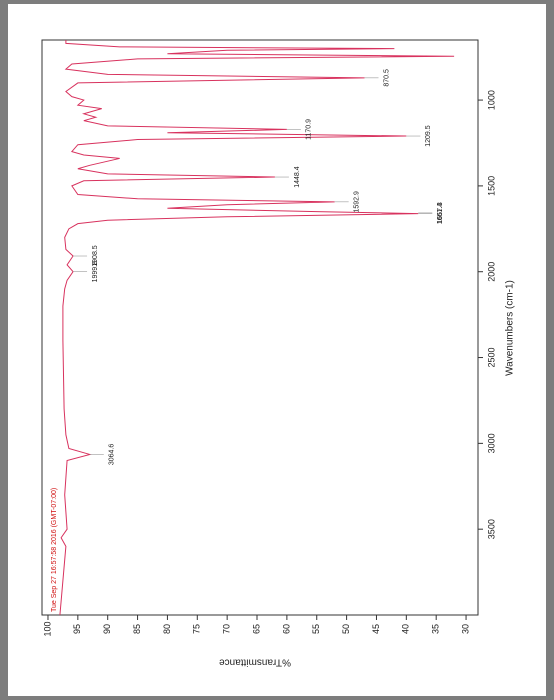 This screenshot has height=700, width=554. Describe the element at coordinates (107, 629) in the screenshot. I see `y-tick-label: 90` at that location.